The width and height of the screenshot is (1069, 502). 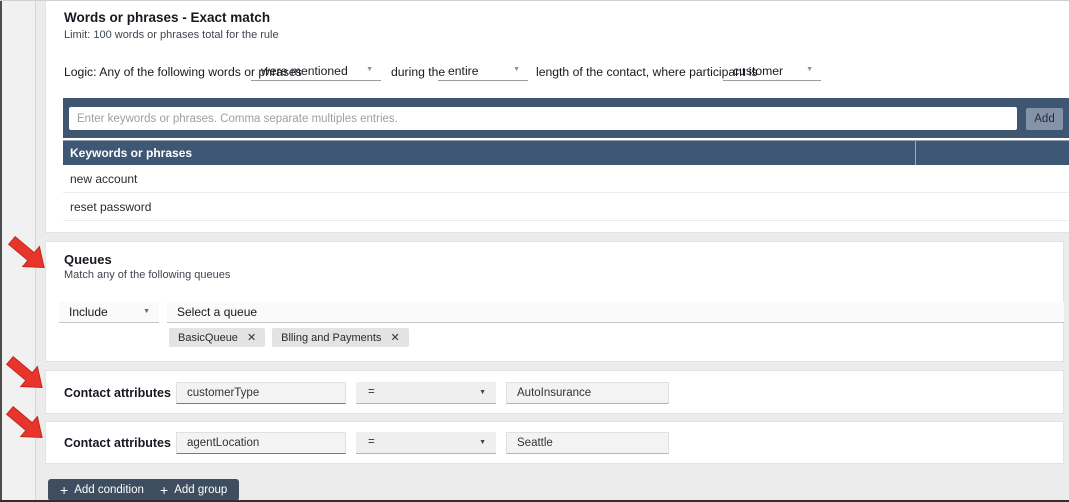 I want to click on queue-select-placeholder: Select a queue, so click(x=217, y=312).